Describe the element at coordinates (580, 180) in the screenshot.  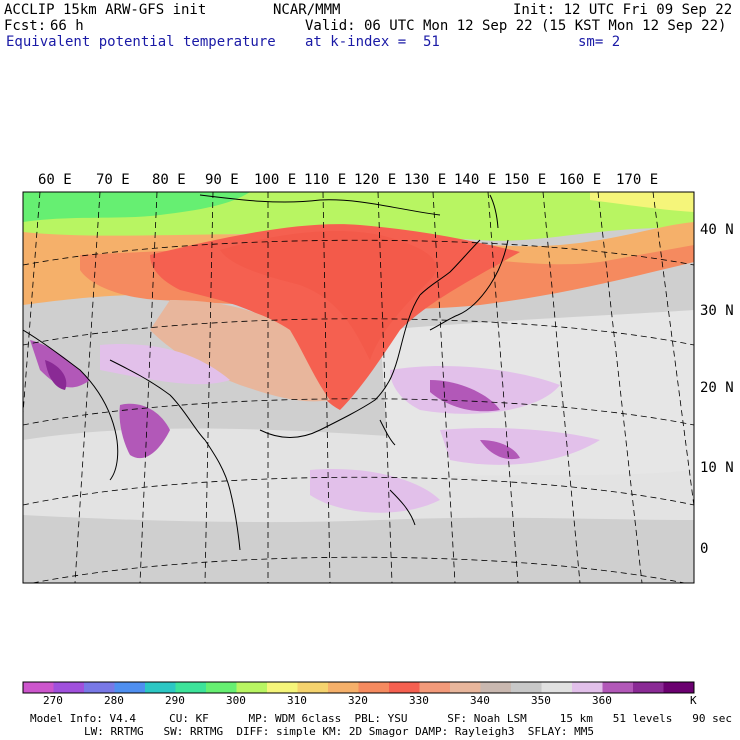
I see `lon-label: 160 E` at that location.